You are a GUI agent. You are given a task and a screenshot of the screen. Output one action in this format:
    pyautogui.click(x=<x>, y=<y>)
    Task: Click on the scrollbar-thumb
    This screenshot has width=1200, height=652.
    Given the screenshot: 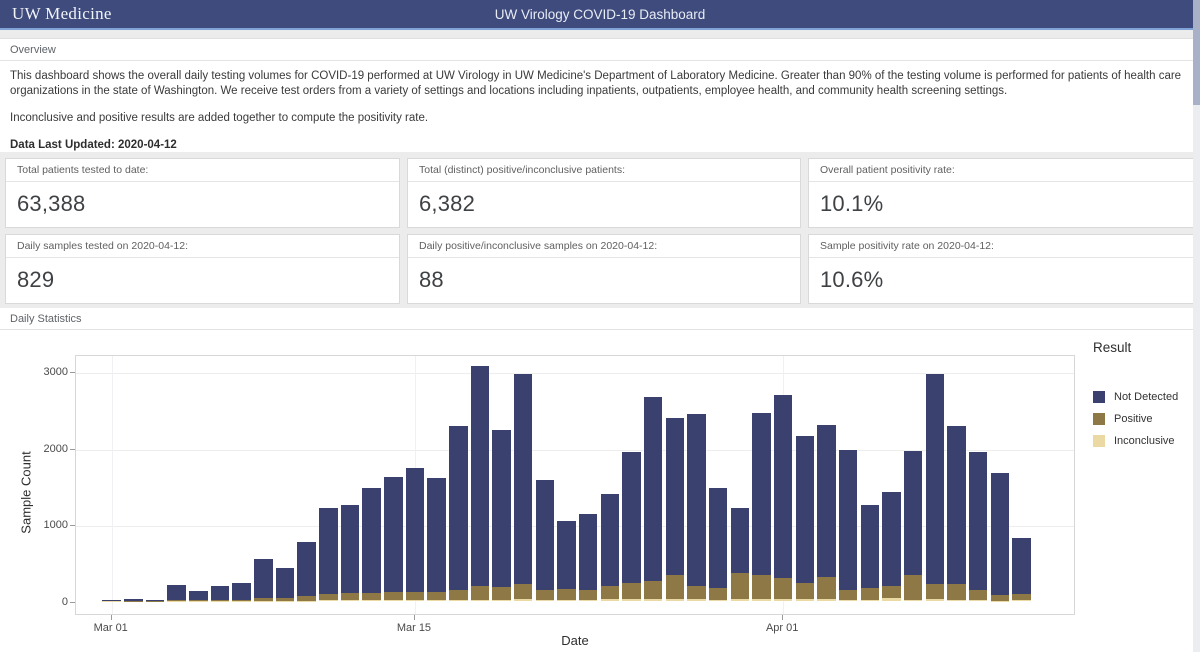 What is the action you would take?
    pyautogui.click(x=1196, y=52)
    